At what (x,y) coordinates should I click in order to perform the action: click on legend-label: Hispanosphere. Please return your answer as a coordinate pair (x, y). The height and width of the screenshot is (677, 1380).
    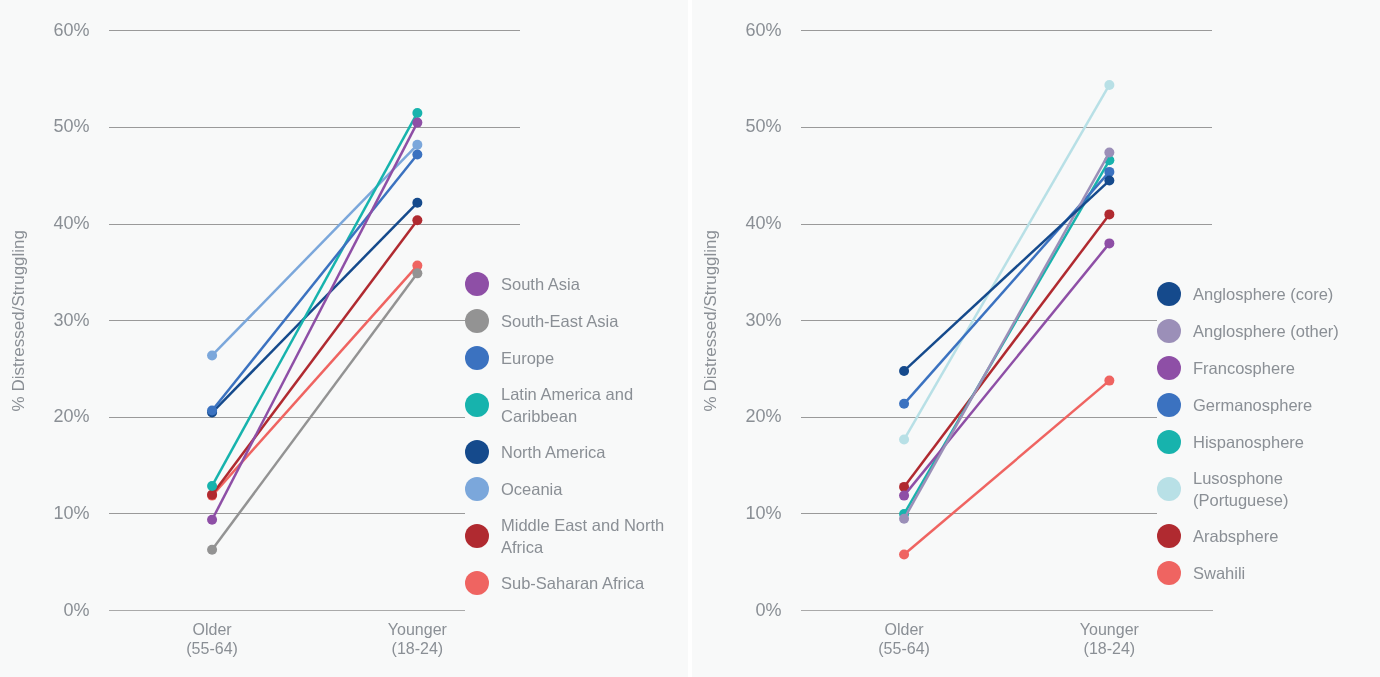
    Looking at the image, I should click on (1248, 442).